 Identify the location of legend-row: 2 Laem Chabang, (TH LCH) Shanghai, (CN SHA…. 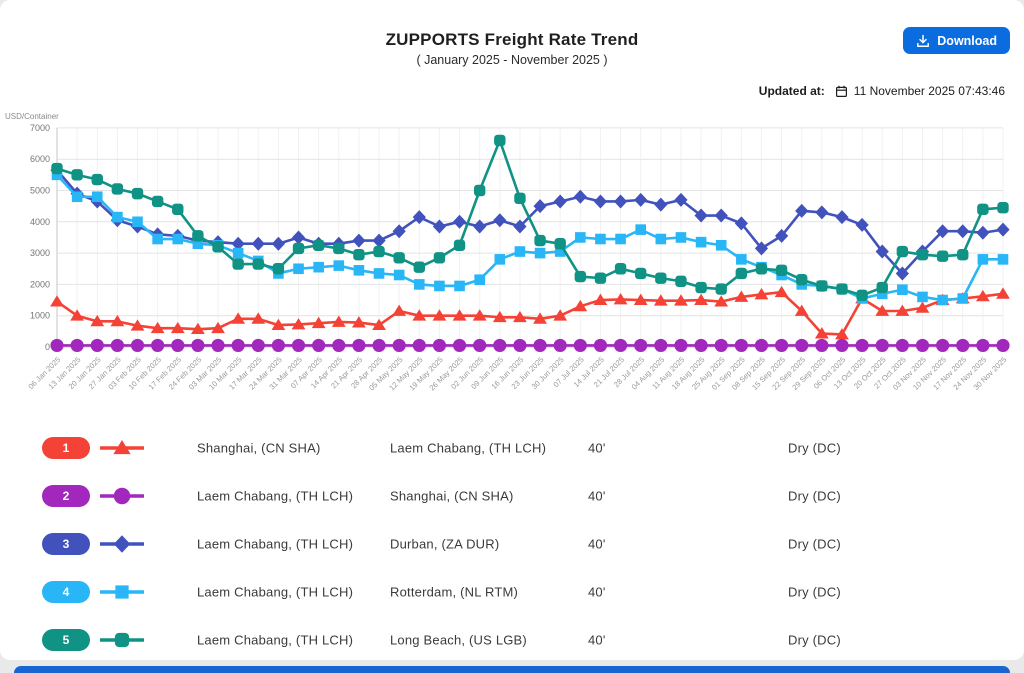
(512, 496).